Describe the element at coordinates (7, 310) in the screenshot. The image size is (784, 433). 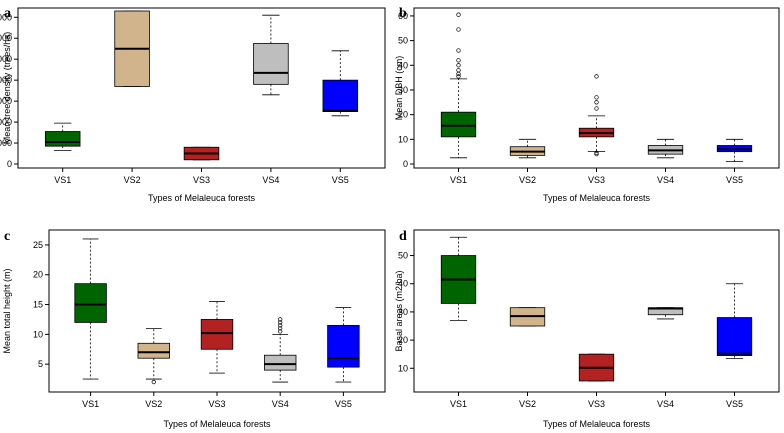
I see `y-axis-title: Mean total height (m)` at that location.